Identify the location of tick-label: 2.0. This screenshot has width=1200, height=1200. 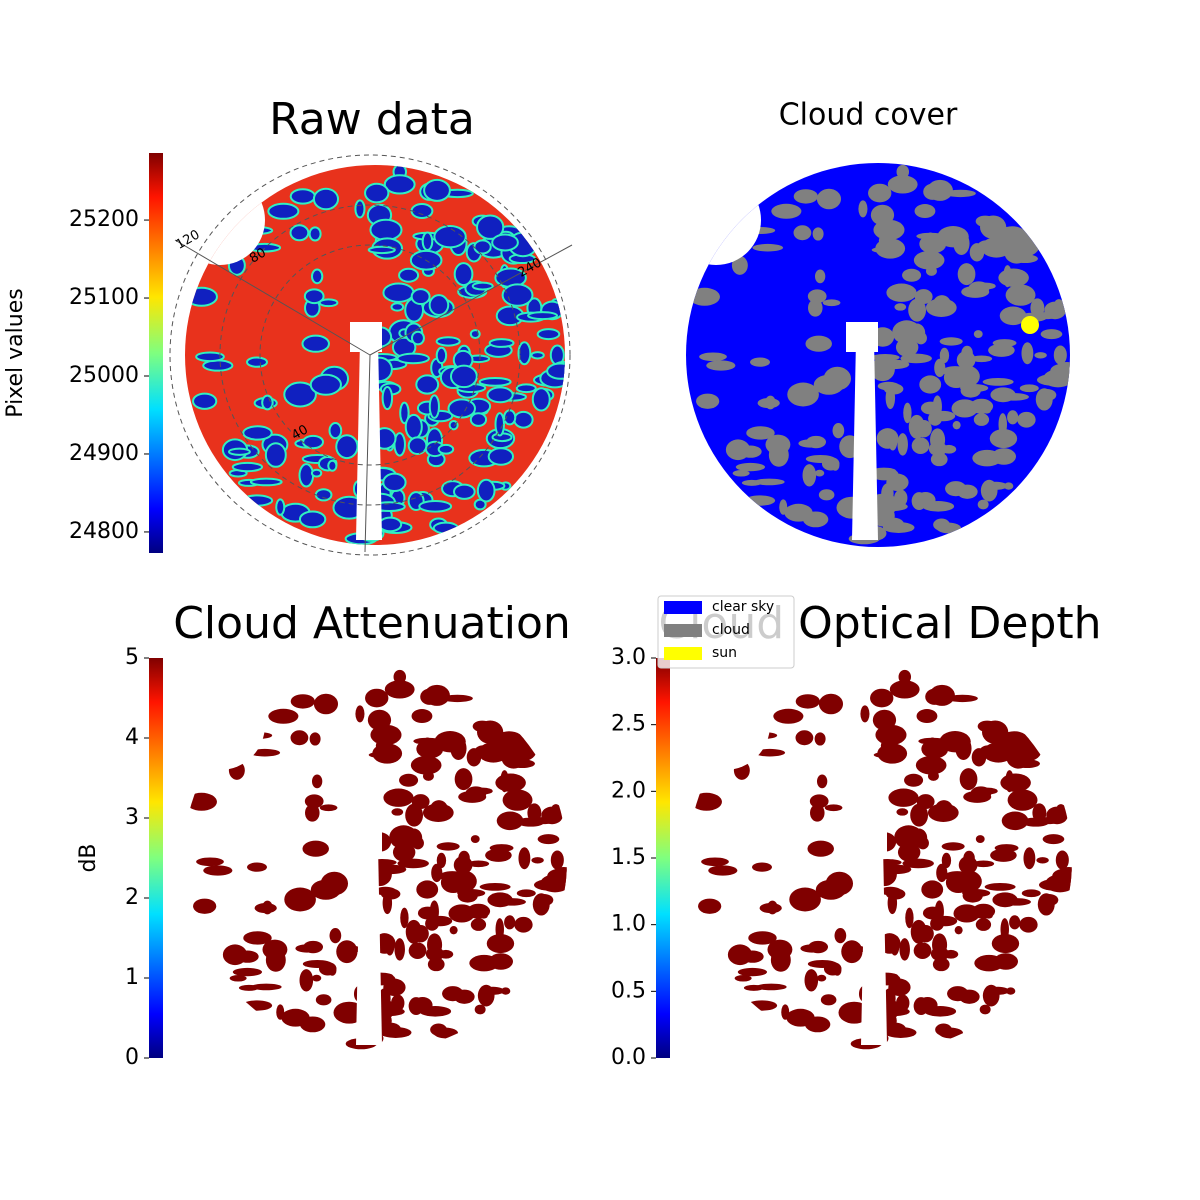
(628, 790).